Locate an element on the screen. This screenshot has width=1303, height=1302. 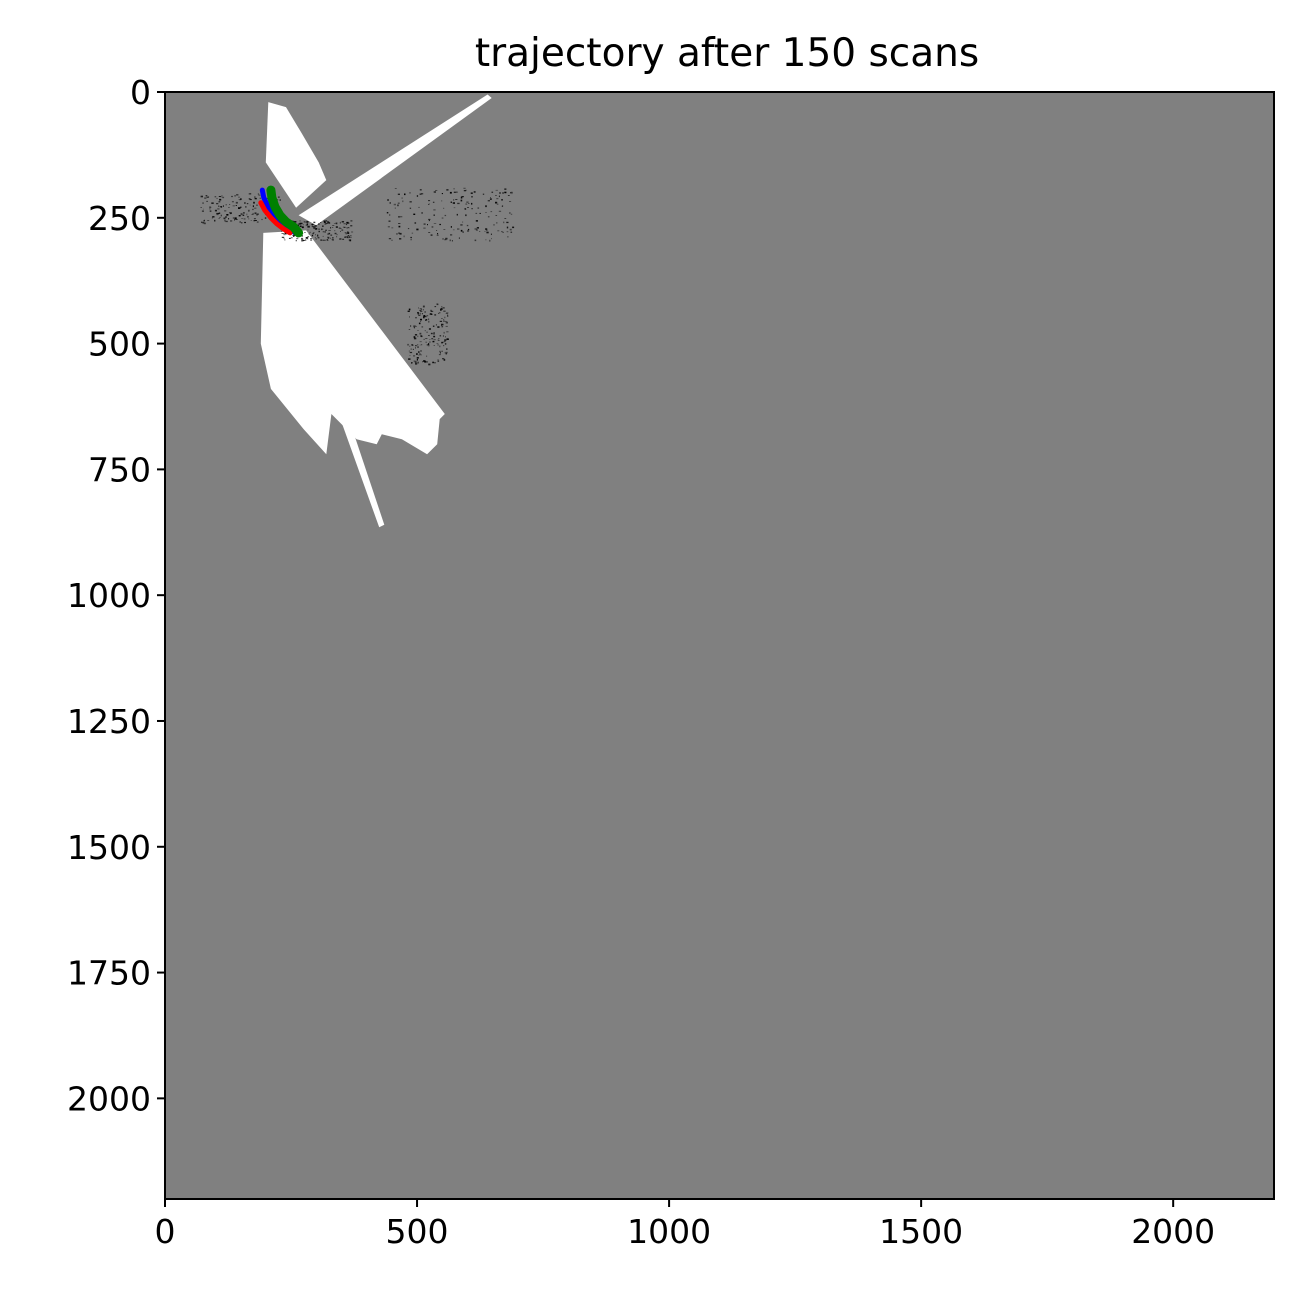
x-tick-label-0: 0 is located at coordinates (165, 1231).